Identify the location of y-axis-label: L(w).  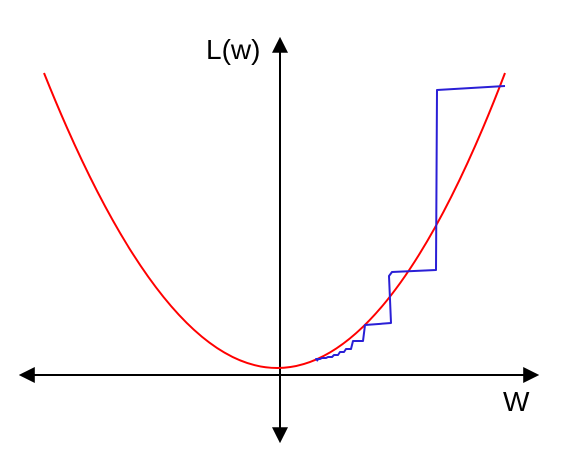
(233, 49).